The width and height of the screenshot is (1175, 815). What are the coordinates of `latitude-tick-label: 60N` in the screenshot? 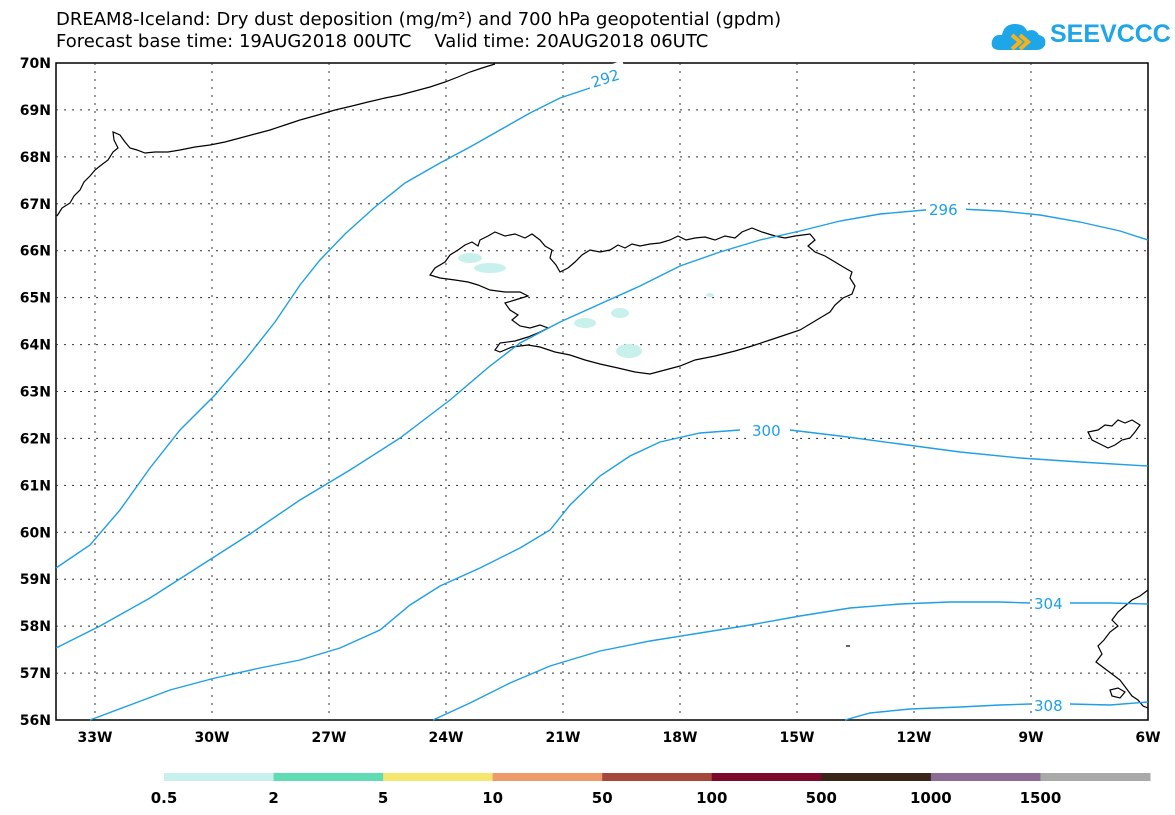 It's located at (35, 533).